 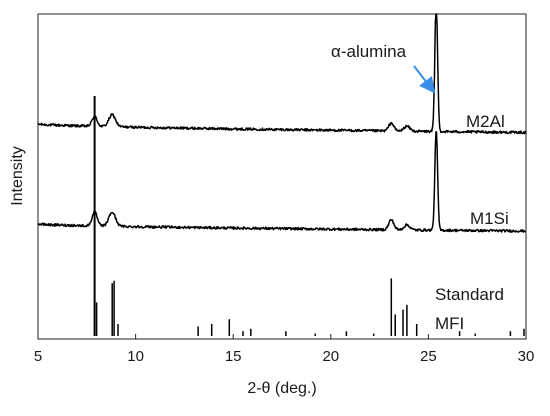 I want to click on series-label-mfi: MFI, so click(x=449, y=323).